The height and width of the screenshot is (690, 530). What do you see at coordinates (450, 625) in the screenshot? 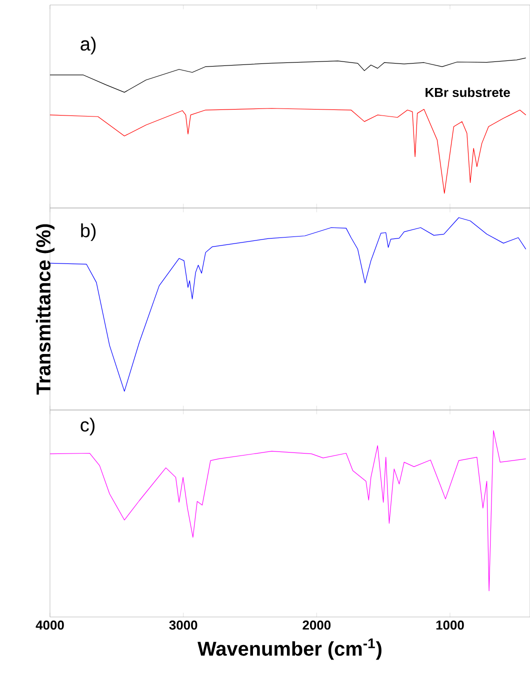
I see `x-tick-label: 1000` at bounding box center [450, 625].